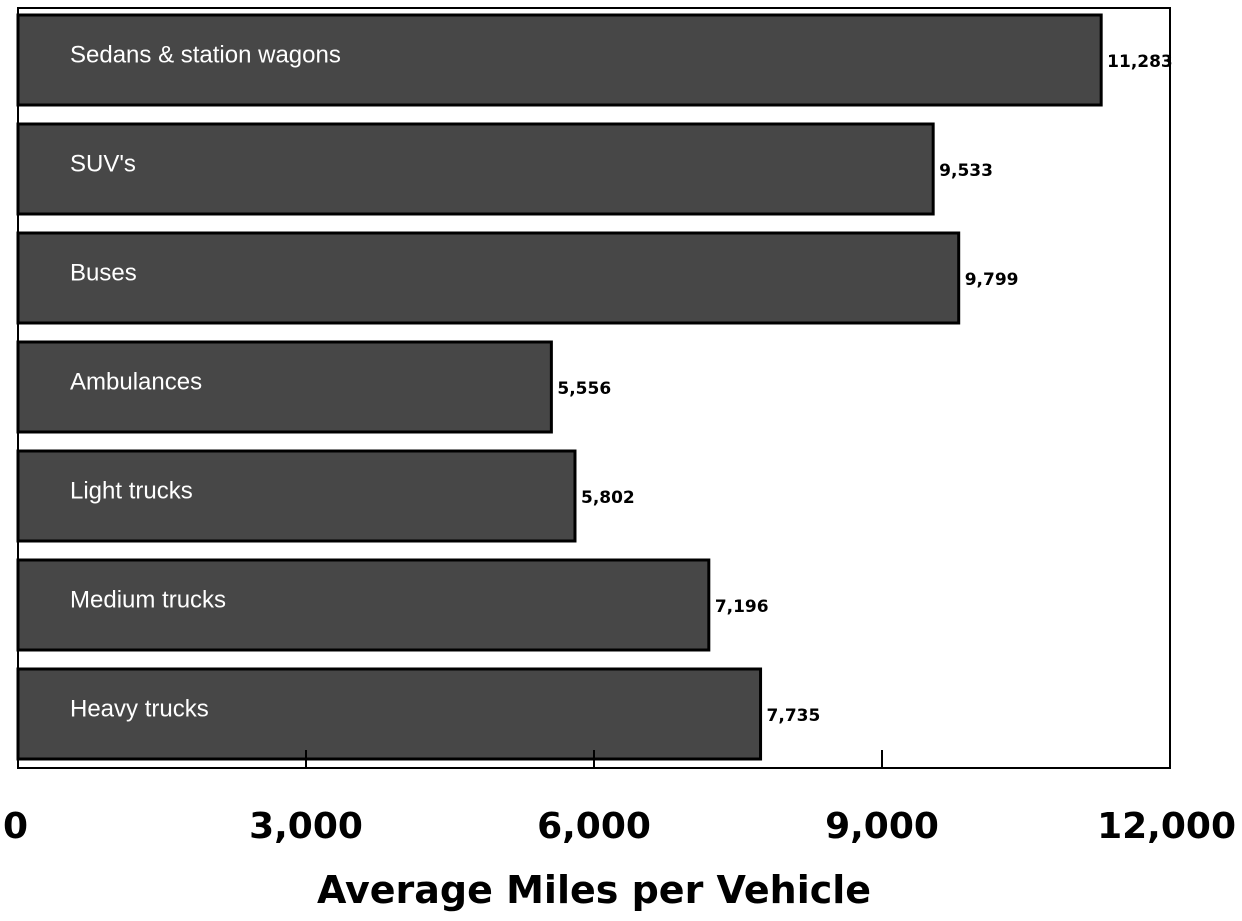 This screenshot has height=921, width=1242. What do you see at coordinates (992, 280) in the screenshot?
I see `bar-value-label: 9,799` at bounding box center [992, 280].